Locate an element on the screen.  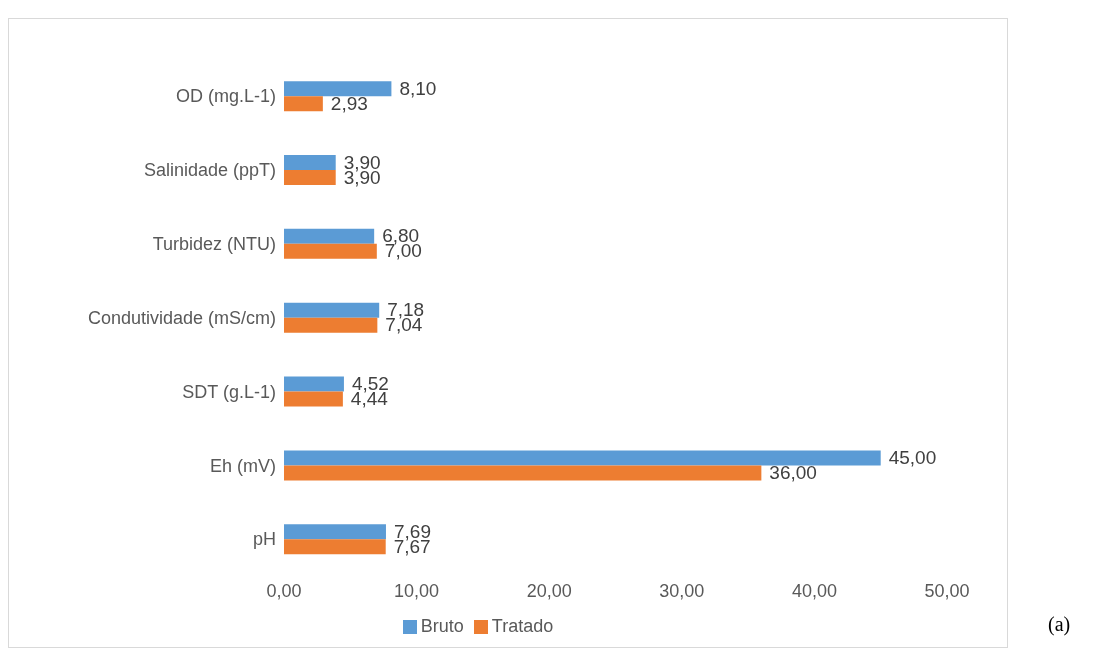
legend-label: Bruto is located at coordinates (442, 626).